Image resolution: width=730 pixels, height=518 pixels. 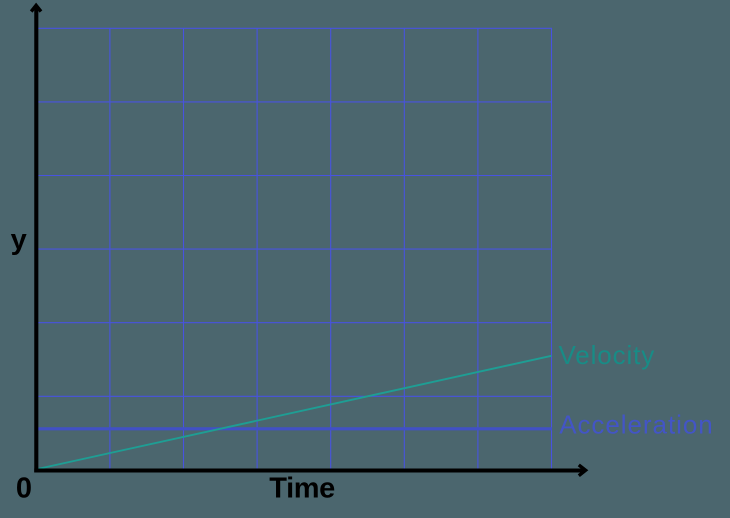 What do you see at coordinates (607, 355) in the screenshot?
I see `svg-text: Velocity` at bounding box center [607, 355].